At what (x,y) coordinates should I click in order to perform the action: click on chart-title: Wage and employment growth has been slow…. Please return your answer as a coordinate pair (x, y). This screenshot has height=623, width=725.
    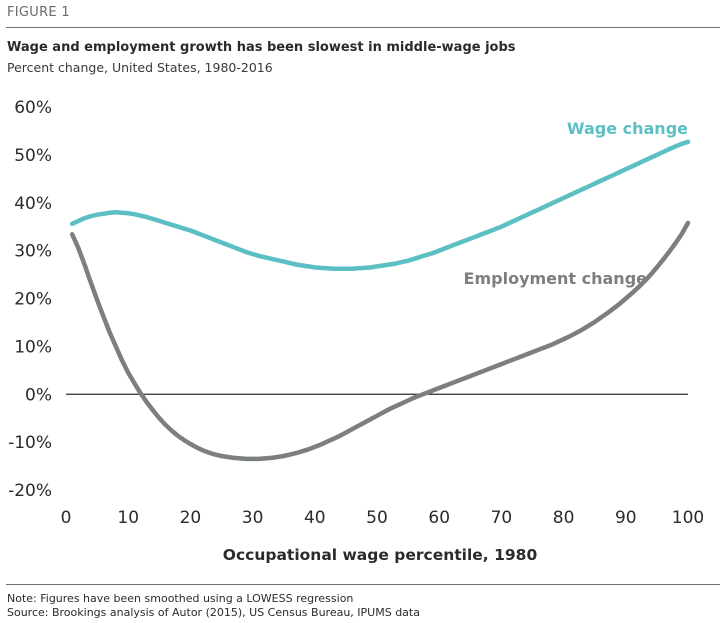
    Looking at the image, I should click on (261, 47).